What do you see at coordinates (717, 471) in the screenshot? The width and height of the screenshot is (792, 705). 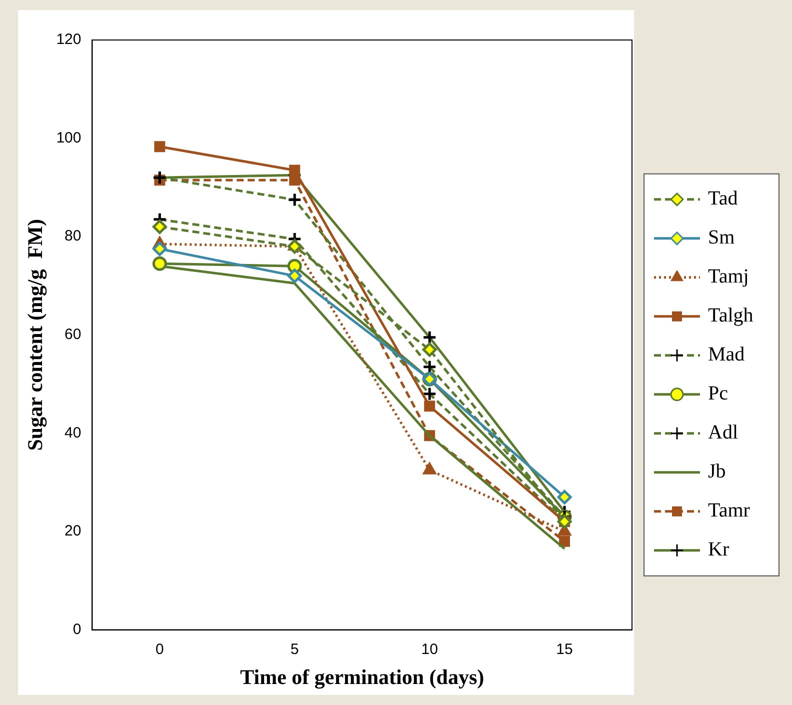 I see `legend-label: Jb` at bounding box center [717, 471].